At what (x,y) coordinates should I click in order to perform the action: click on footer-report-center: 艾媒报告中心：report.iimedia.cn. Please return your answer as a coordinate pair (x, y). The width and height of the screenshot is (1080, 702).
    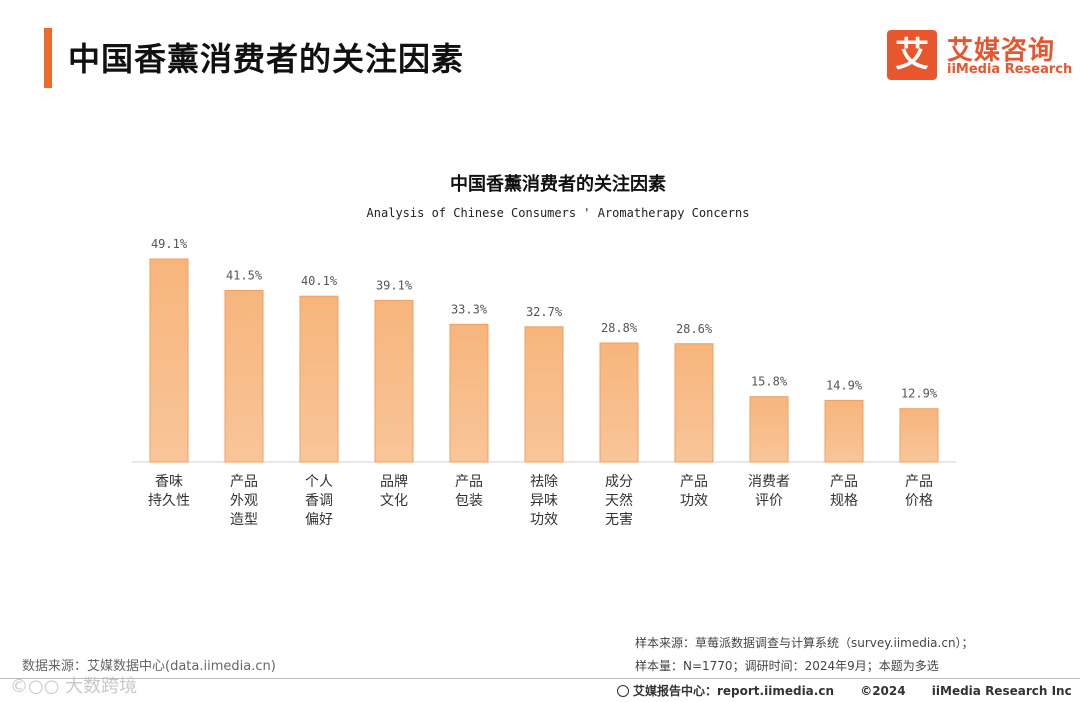
    Looking at the image, I should click on (725, 691).